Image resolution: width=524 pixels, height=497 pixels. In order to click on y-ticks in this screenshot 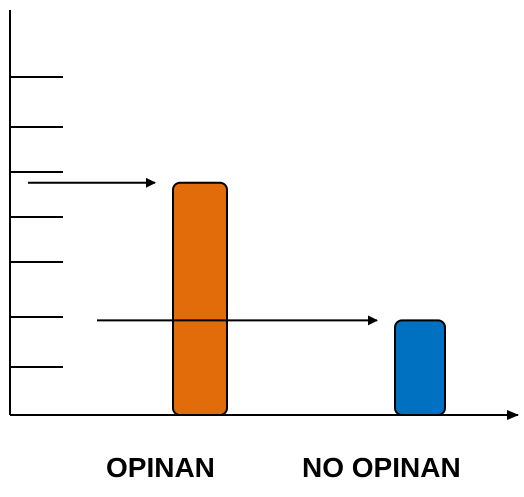, I will do `click(36, 222)`.